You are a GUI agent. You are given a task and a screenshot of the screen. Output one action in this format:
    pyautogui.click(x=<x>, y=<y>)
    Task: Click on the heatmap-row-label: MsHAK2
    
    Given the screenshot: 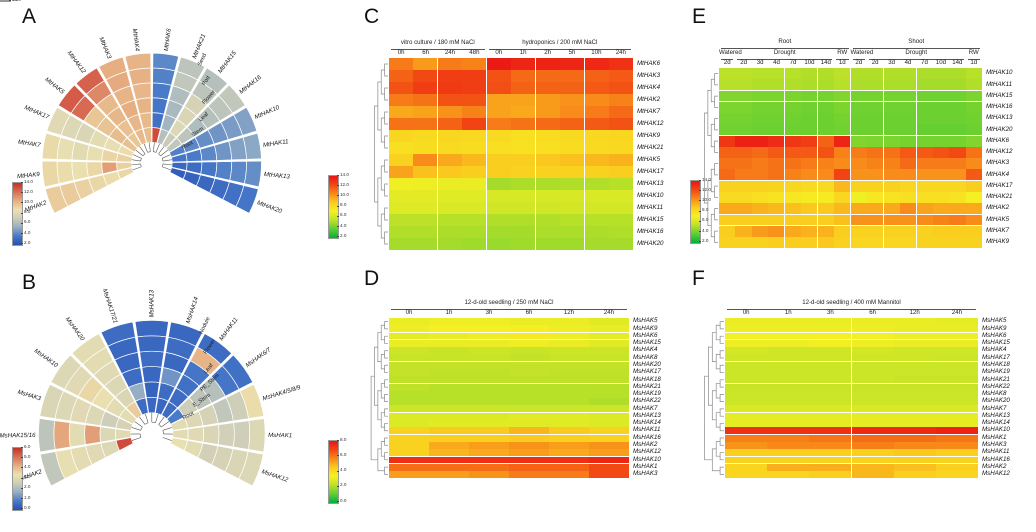 What is the action you would take?
    pyautogui.click(x=645, y=444)
    